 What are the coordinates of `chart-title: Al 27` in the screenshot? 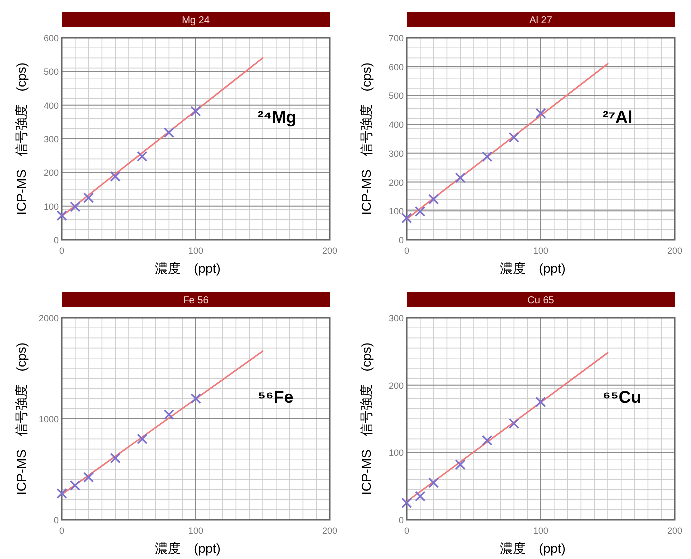 It's located at (541, 21).